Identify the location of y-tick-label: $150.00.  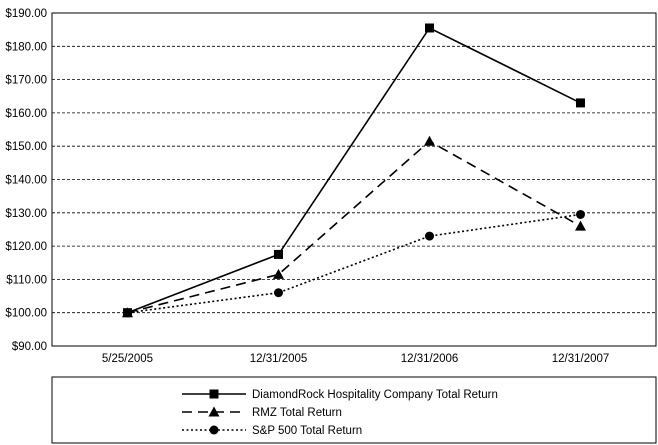
(26, 147).